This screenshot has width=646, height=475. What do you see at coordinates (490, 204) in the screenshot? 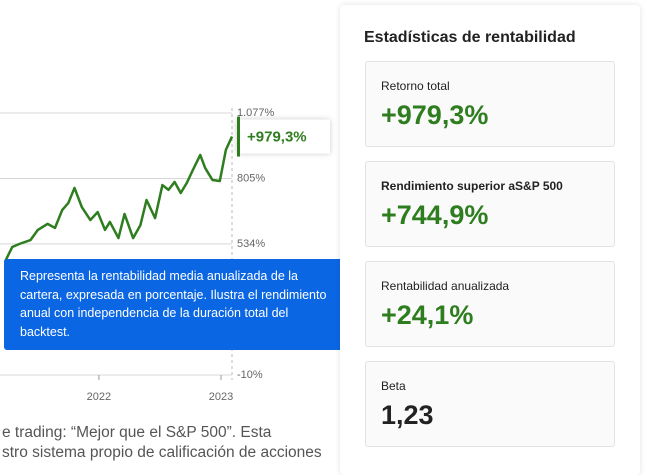
I see `stat-card: Rendimiento superior aS&P 500 +744,9%` at bounding box center [490, 204].